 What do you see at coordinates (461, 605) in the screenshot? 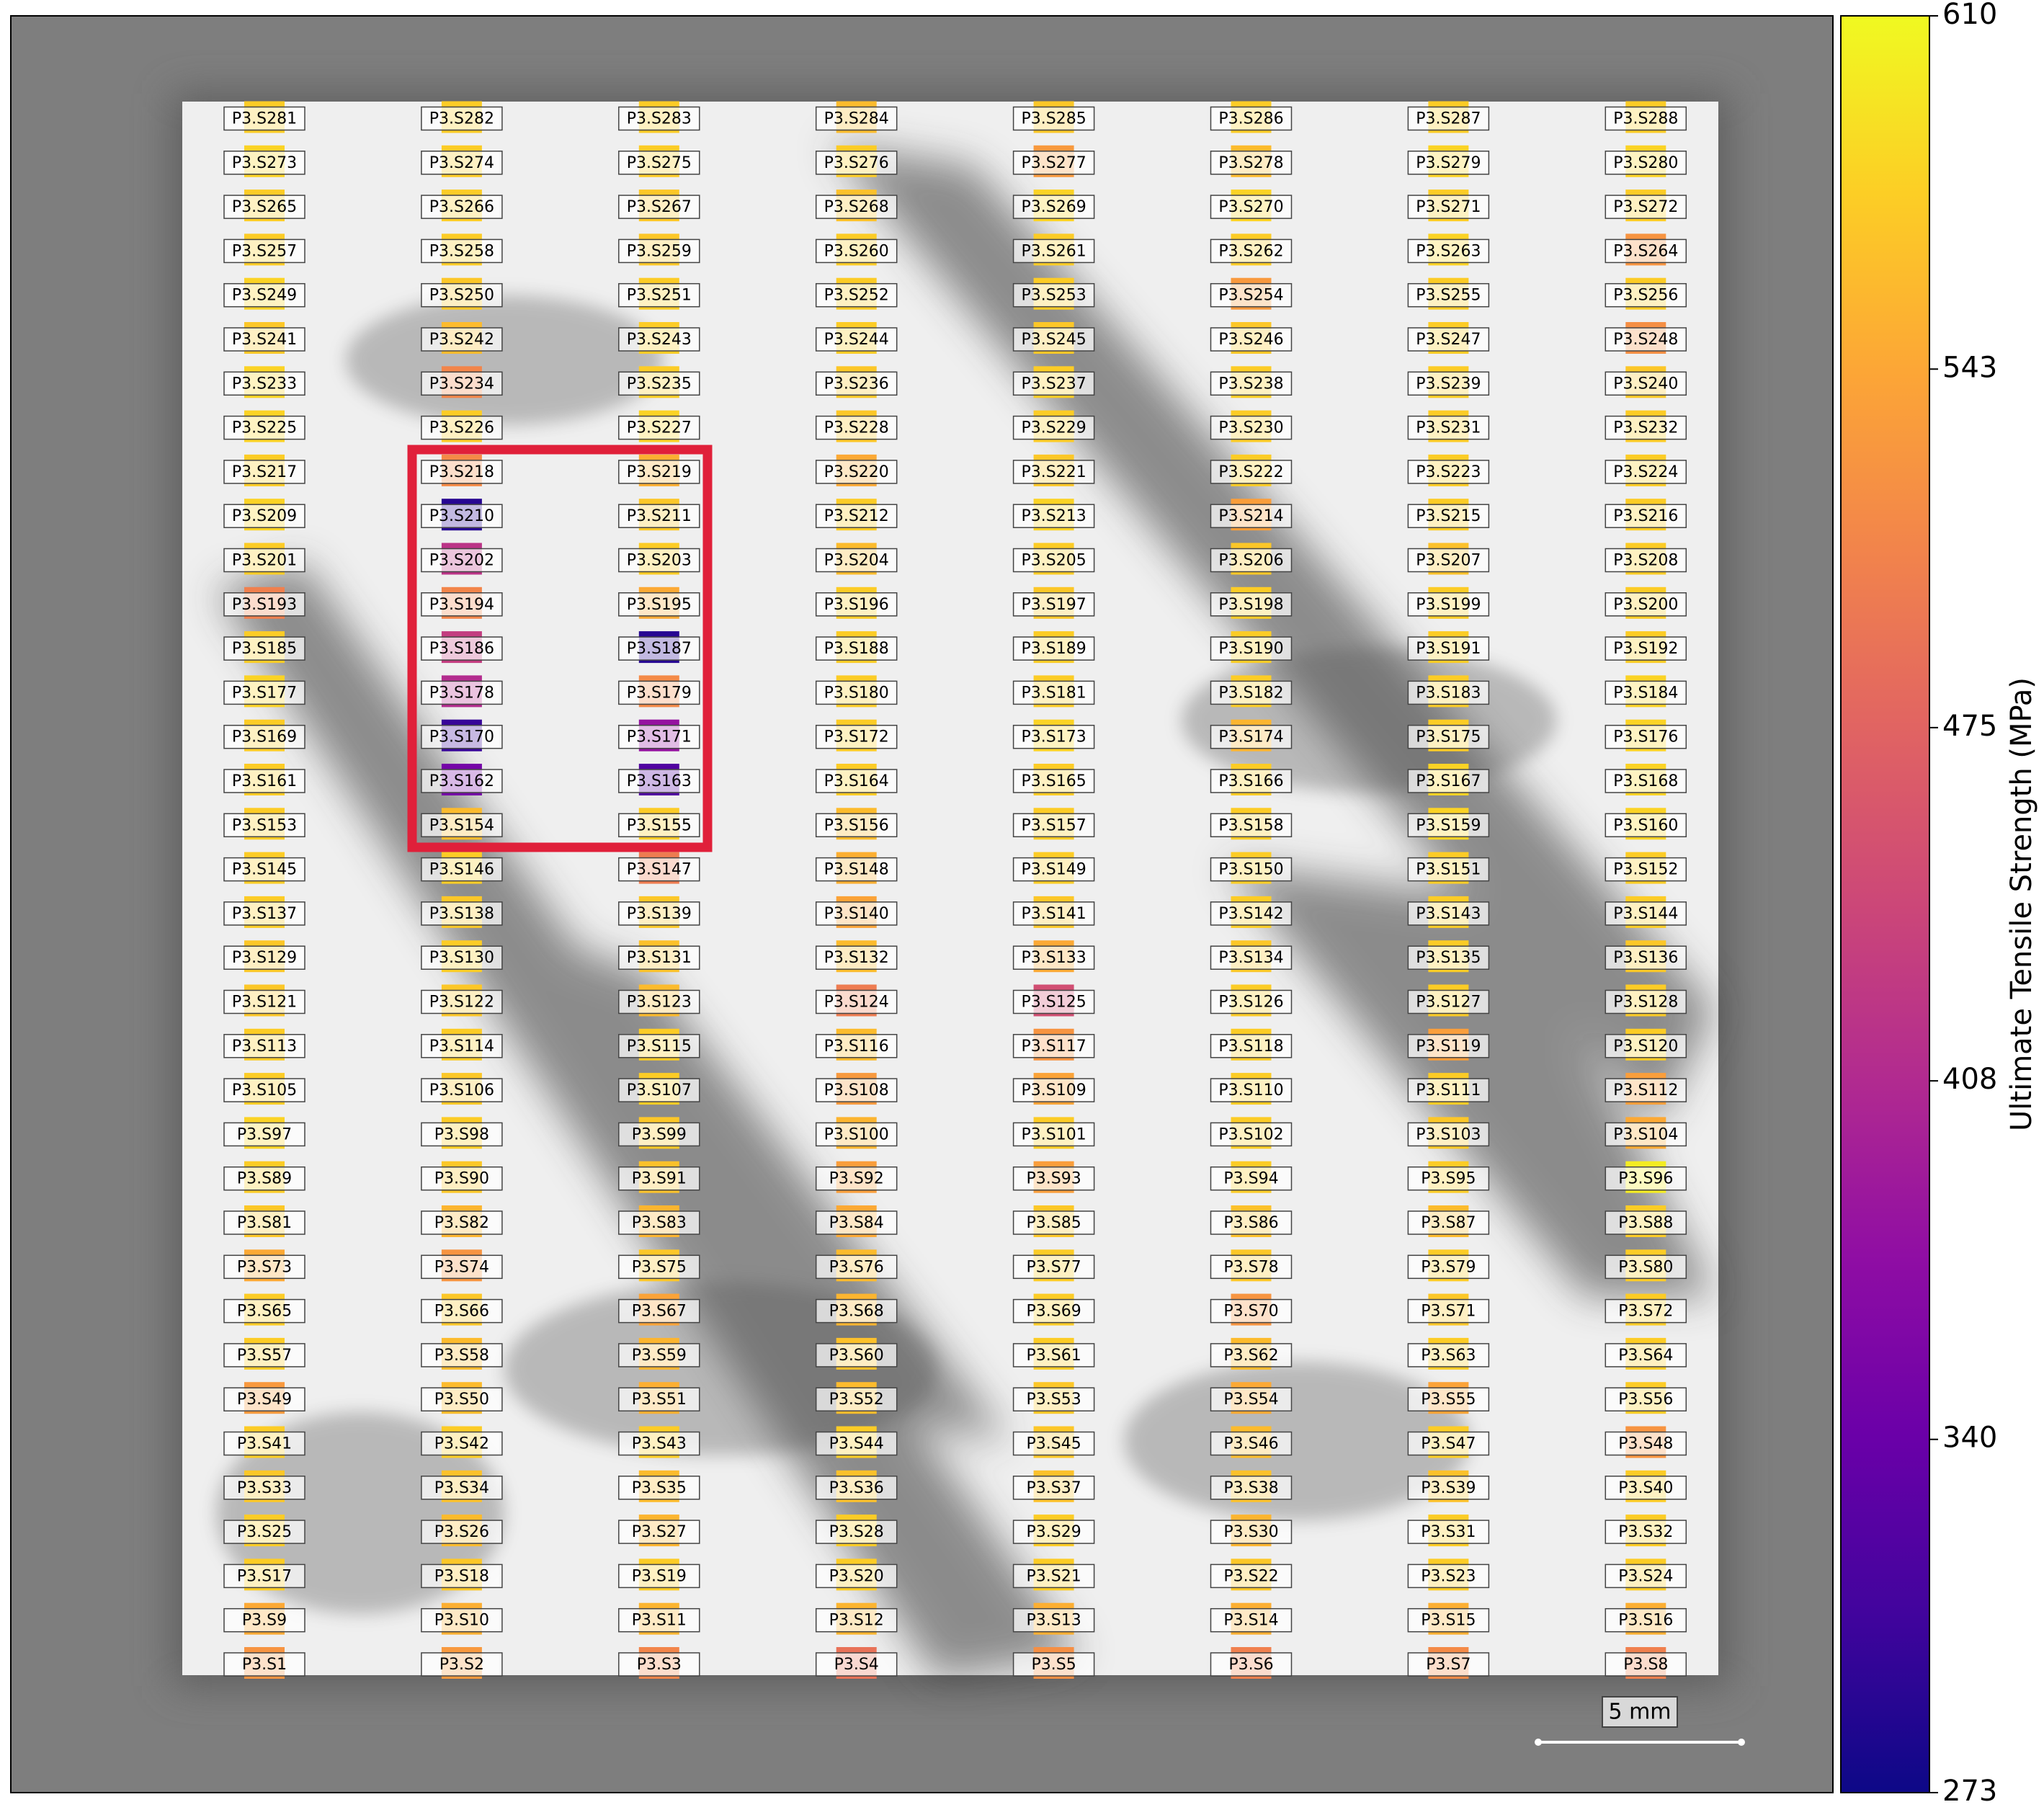
I see `specimen-label: P3.S194` at bounding box center [461, 605].